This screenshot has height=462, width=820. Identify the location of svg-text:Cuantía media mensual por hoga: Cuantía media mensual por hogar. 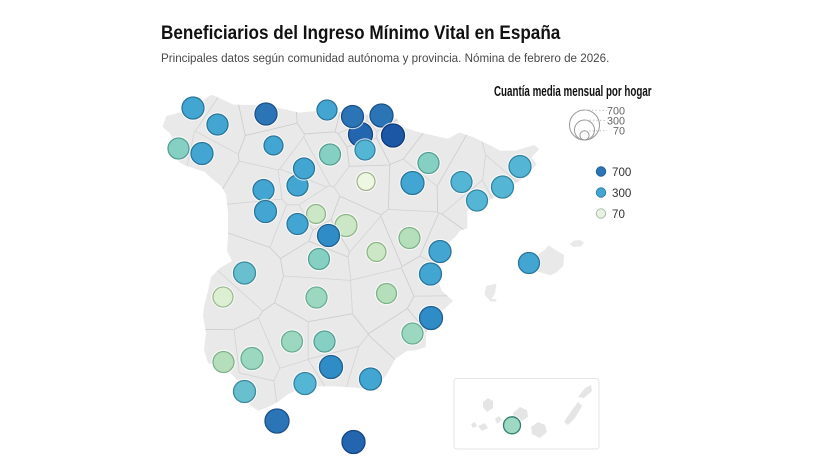
(573, 91).